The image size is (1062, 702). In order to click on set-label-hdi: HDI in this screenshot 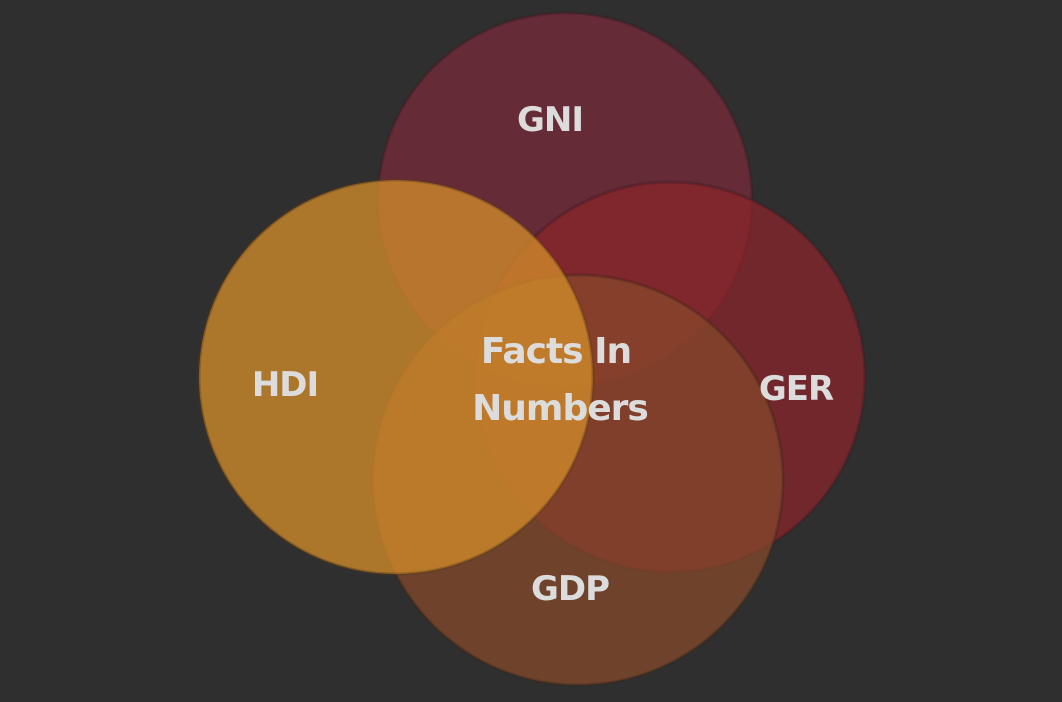, I will do `click(285, 385)`.